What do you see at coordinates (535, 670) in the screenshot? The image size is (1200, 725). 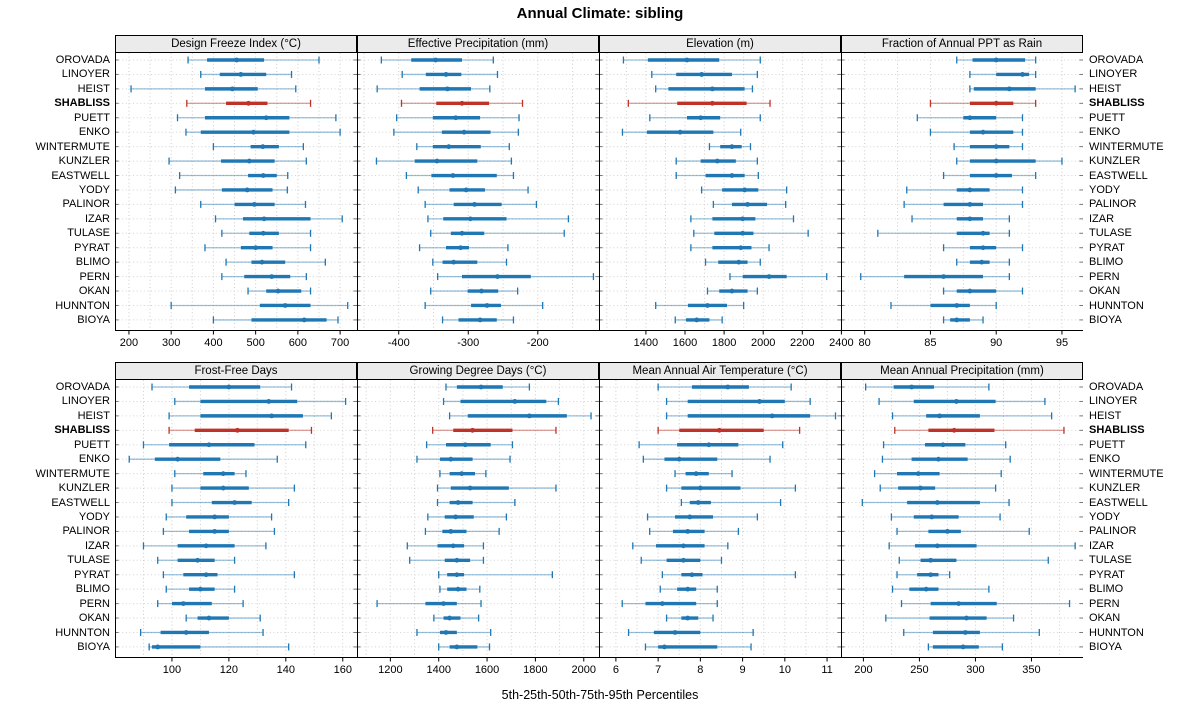 I see `tick-label: 1800` at bounding box center [535, 670].